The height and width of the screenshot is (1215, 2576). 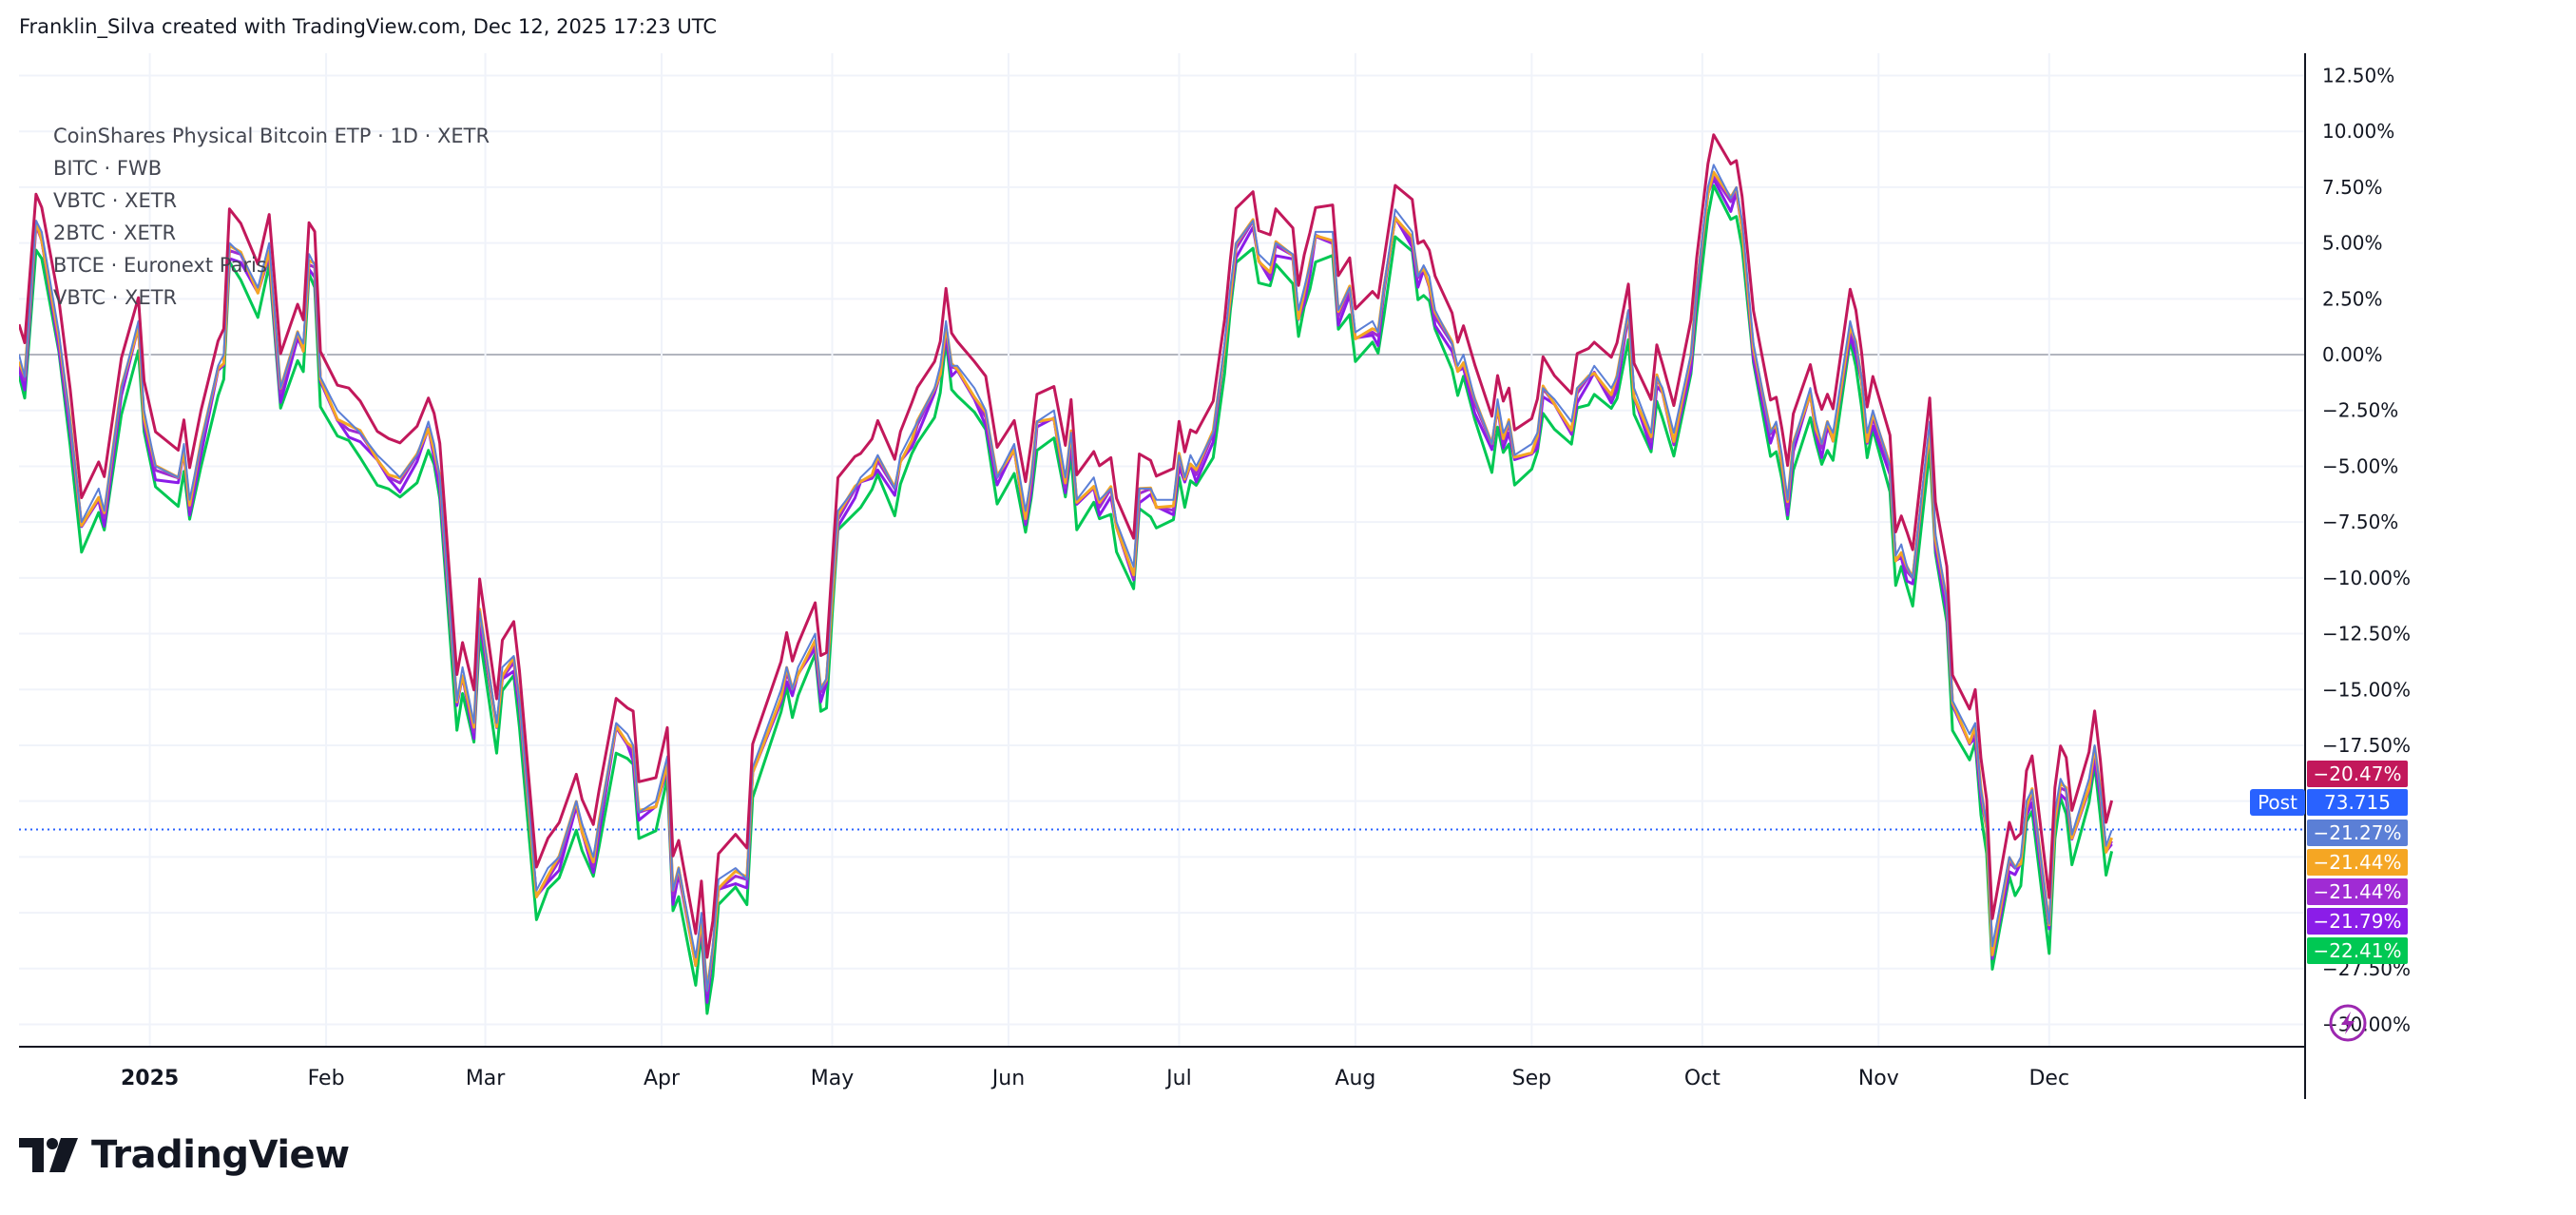 I want to click on x-tick-label: Sep, so click(x=1532, y=1078).